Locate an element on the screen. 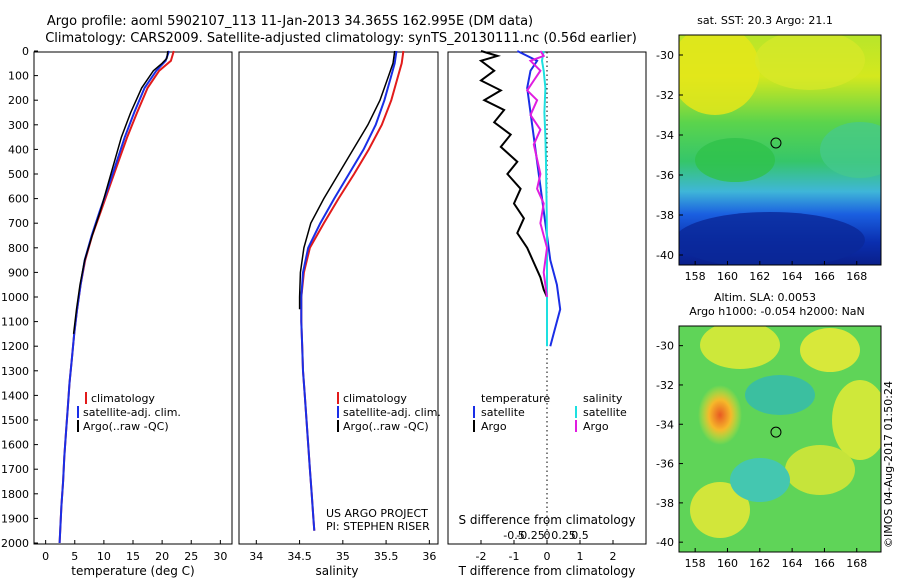 Image resolution: width=900 pixels, height=580 pixels. depth-tick-label: 600 is located at coordinates (18, 199).